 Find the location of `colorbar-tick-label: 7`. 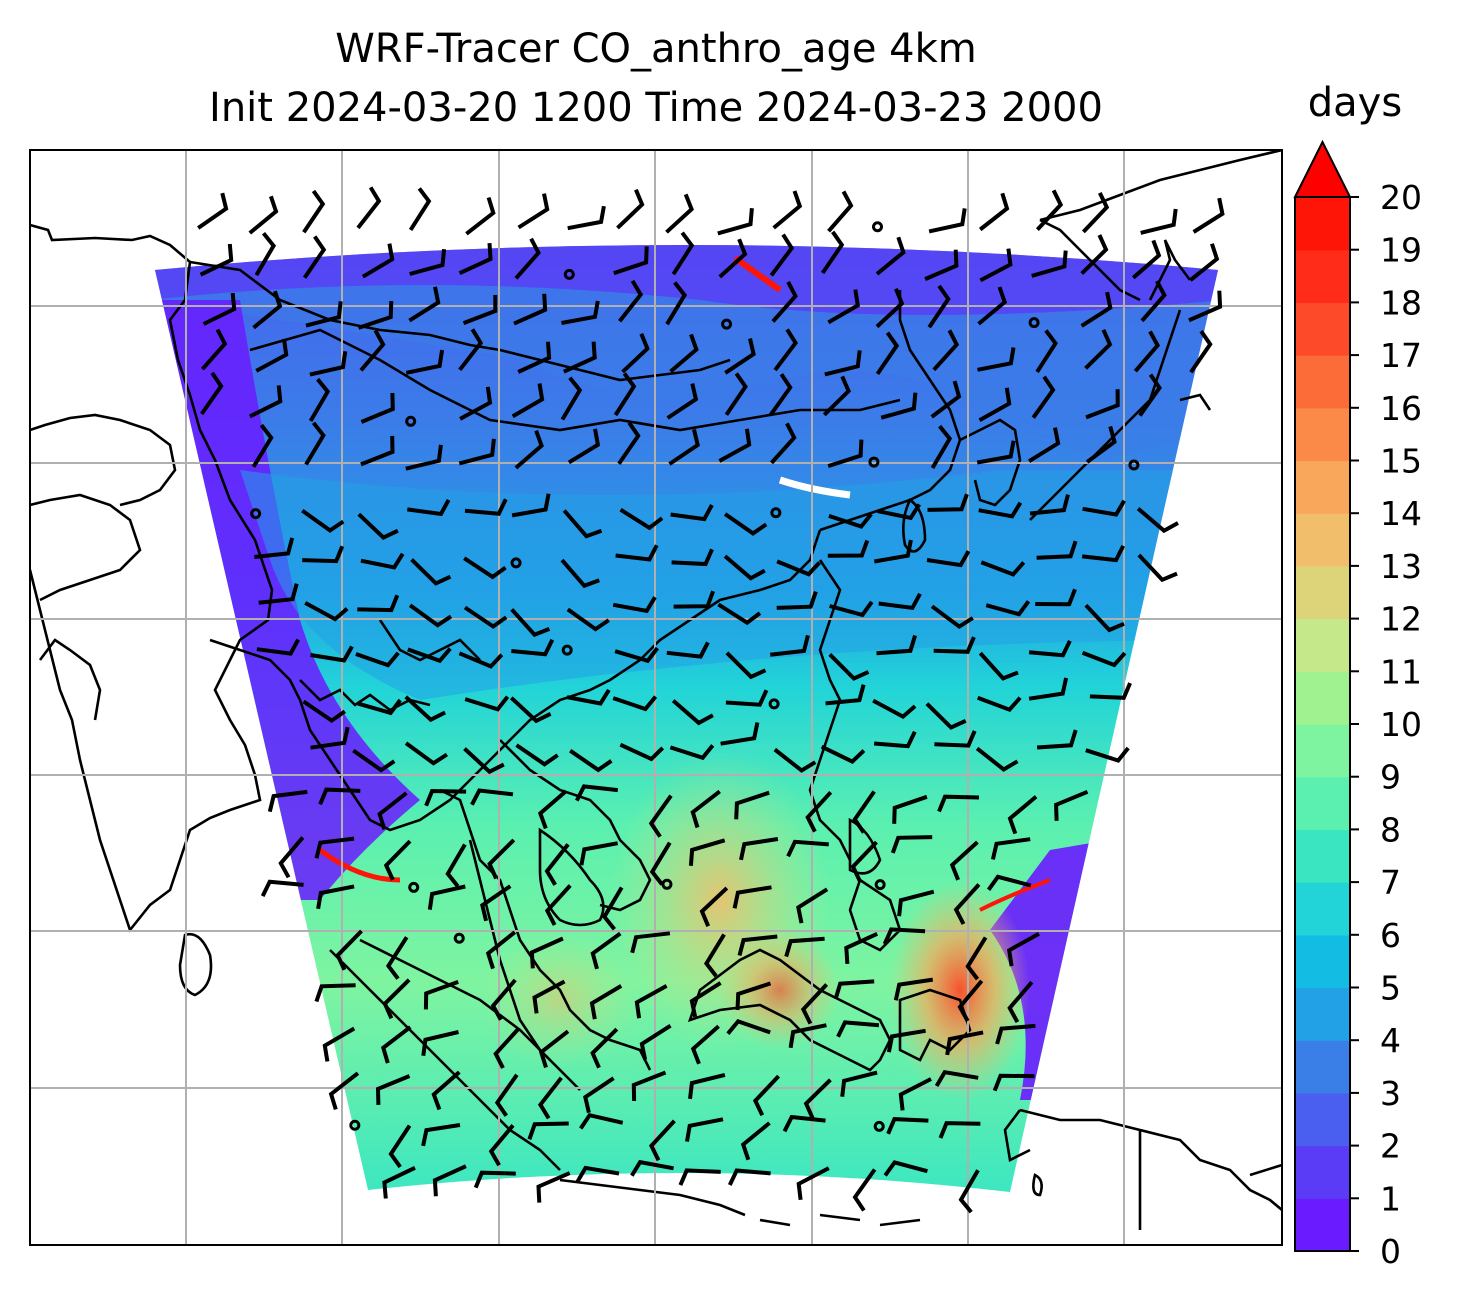

colorbar-tick-label: 7 is located at coordinates (1390, 882).